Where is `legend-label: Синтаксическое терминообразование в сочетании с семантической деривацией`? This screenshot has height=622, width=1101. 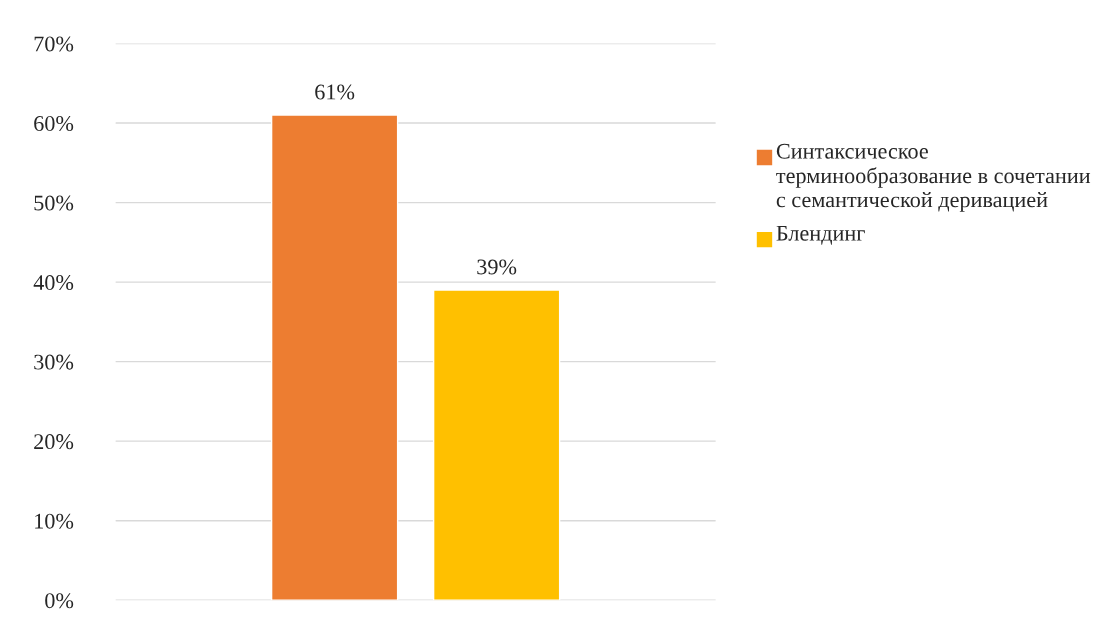 legend-label: Синтаксическое терминообразование в сочетании с семантической деривацией is located at coordinates (933, 177).